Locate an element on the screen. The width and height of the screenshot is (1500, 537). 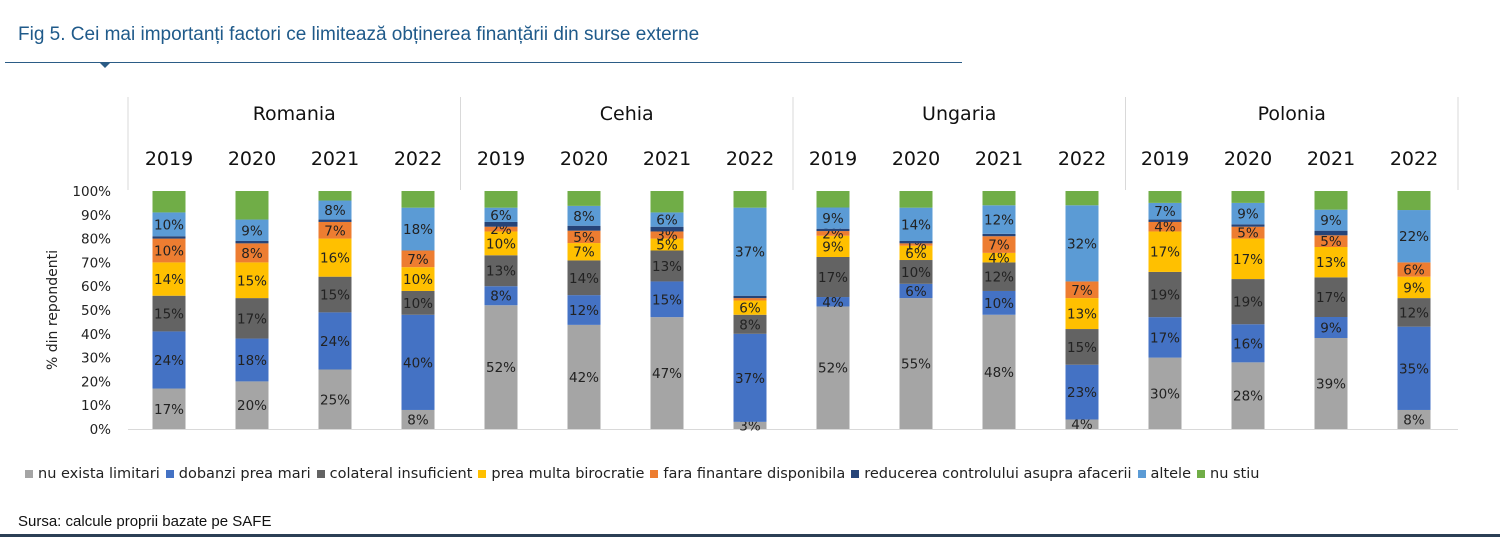
source-note: Sursa: calcule proprii bazate pe SAFE is located at coordinates (145, 521).